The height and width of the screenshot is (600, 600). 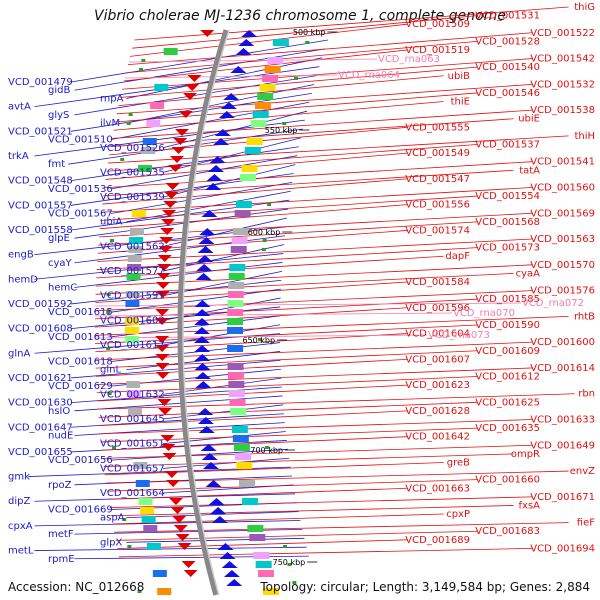 What do you see at coordinates (507, 196) in the screenshot?
I see `gene-label-reverse: VCD_001554` at bounding box center [507, 196].